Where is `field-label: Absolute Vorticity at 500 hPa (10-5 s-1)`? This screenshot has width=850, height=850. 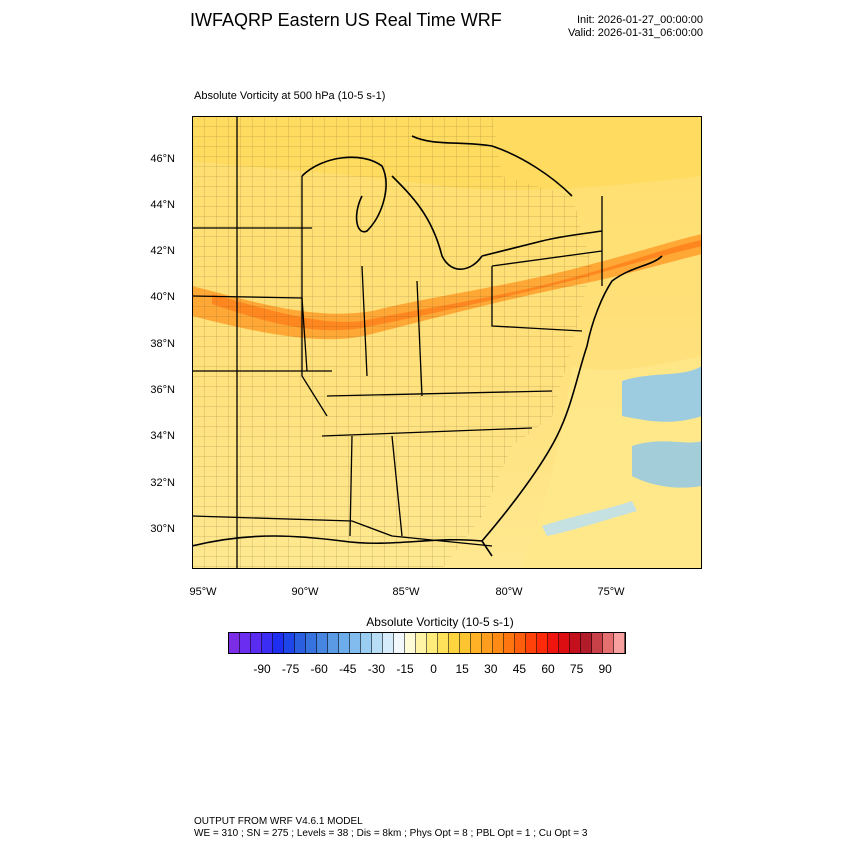
field-label: Absolute Vorticity at 500 hPa (10-5 s-1) is located at coordinates (290, 96).